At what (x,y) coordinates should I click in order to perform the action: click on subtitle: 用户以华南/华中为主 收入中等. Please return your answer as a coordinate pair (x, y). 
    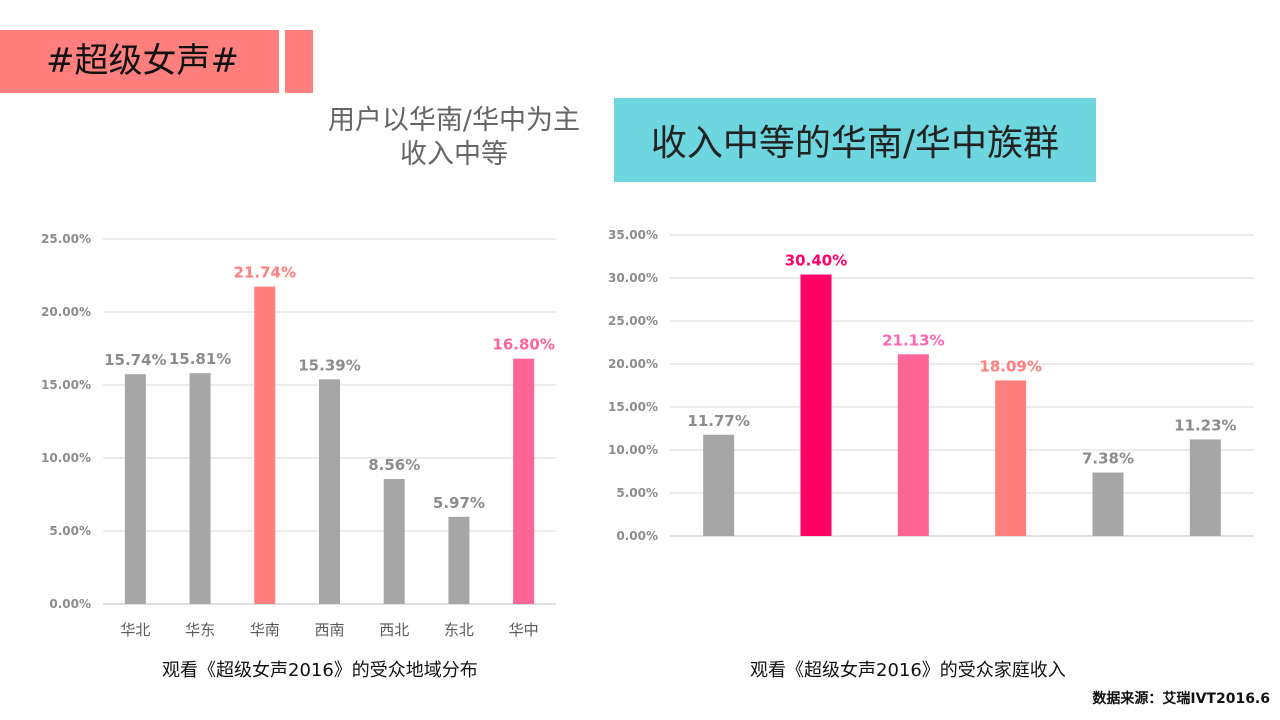
    Looking at the image, I should click on (454, 138).